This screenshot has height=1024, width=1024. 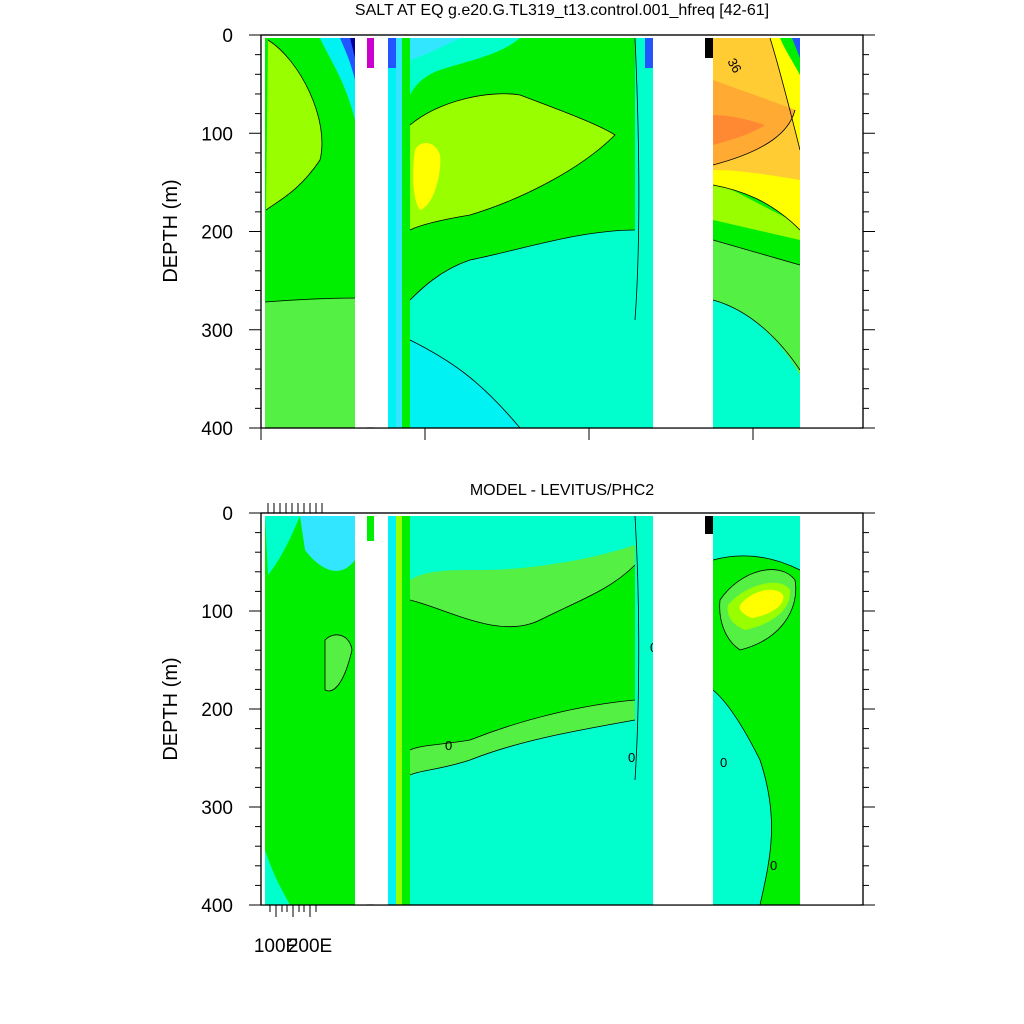 I want to click on bottom-basin-east-yellow, so click(x=761, y=603).